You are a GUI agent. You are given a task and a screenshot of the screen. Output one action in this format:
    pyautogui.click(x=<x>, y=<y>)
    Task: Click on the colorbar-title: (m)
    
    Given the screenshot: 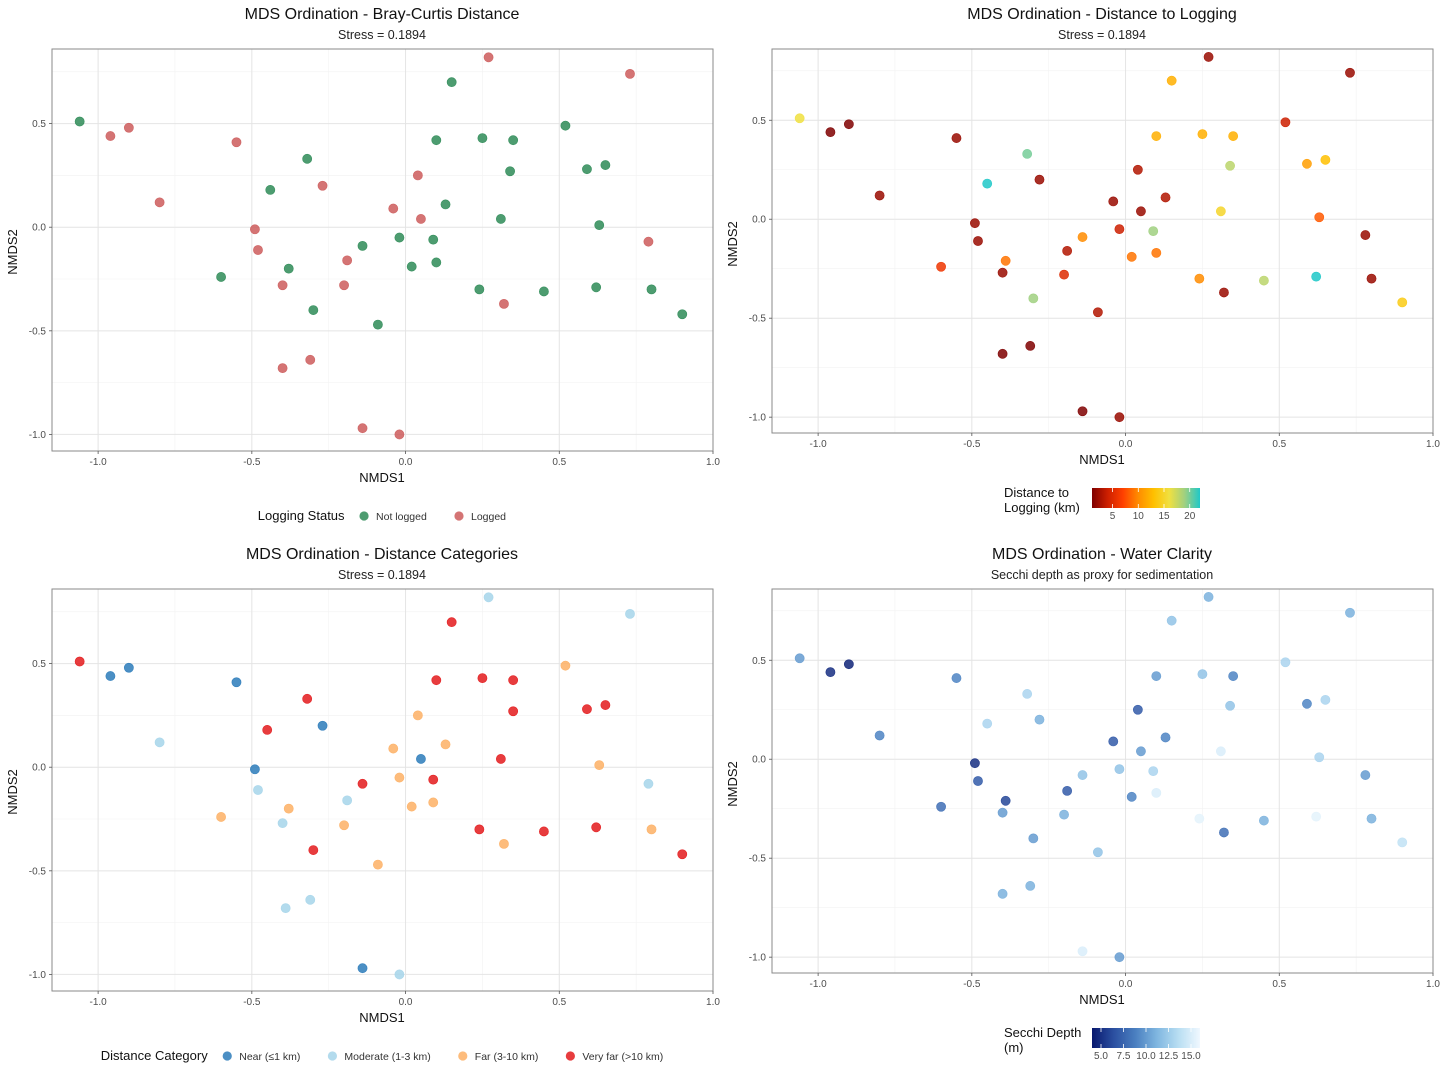 What is the action you would take?
    pyautogui.click(x=1014, y=1047)
    